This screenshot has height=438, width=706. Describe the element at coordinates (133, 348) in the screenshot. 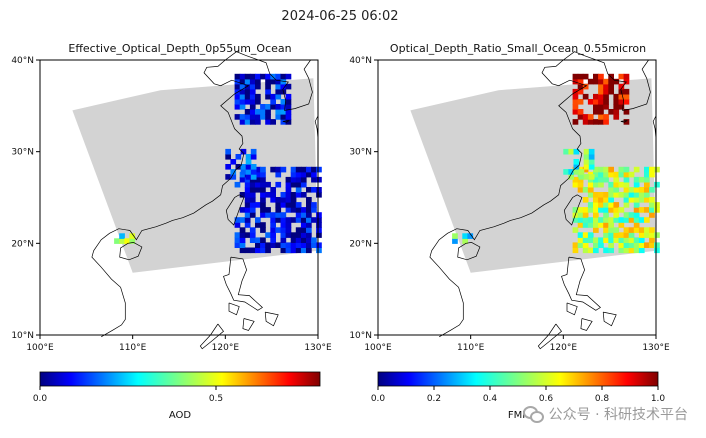

I see `x-tick-label: 110°E` at that location.